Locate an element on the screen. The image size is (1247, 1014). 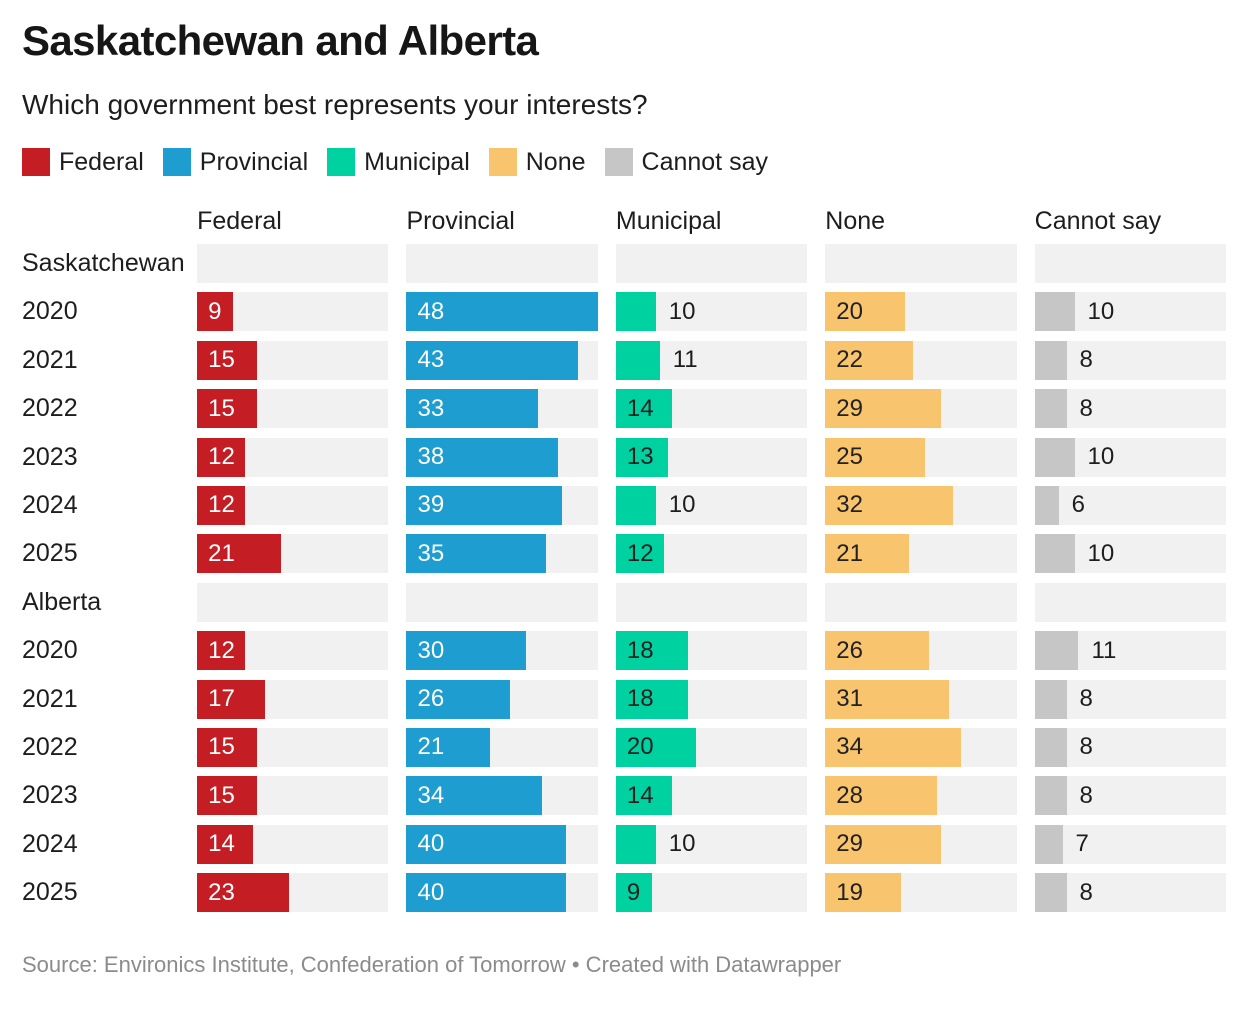
bar-track: 33 is located at coordinates (502, 409).